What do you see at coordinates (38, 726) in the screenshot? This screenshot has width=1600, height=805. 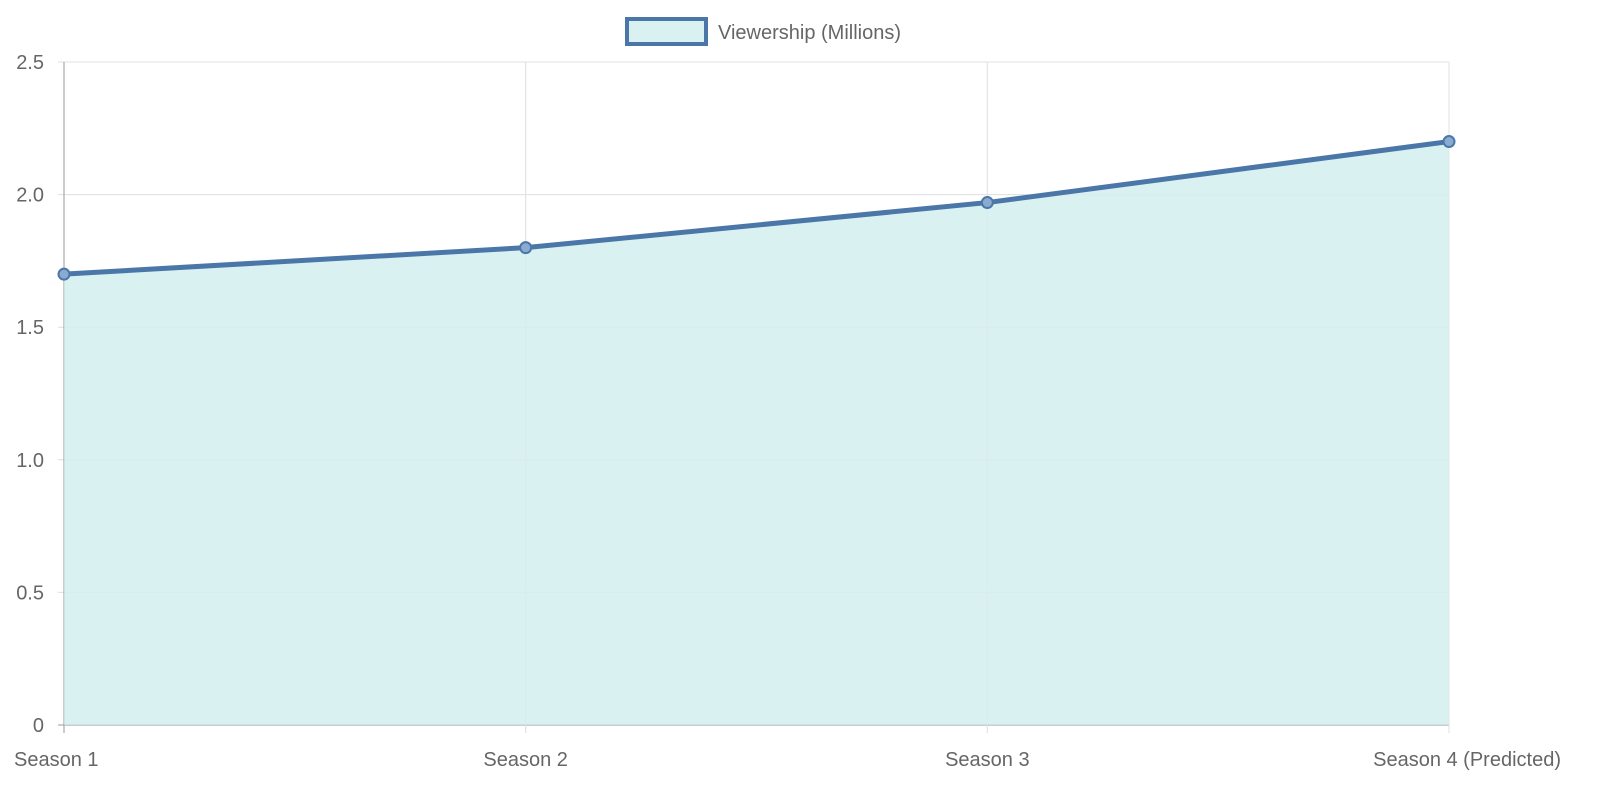 I see `y-tick-label: 0` at bounding box center [38, 726].